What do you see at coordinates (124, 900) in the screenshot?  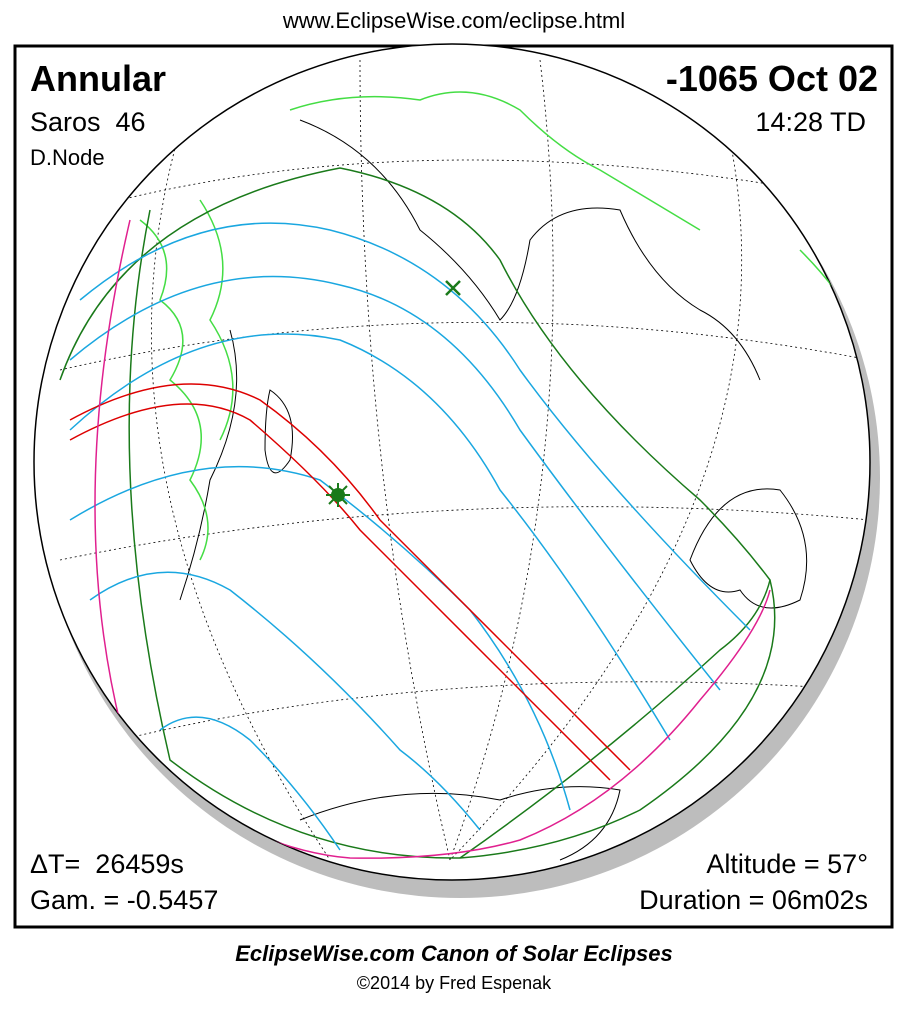 I see `gamma: Gam. = -0.5457` at bounding box center [124, 900].